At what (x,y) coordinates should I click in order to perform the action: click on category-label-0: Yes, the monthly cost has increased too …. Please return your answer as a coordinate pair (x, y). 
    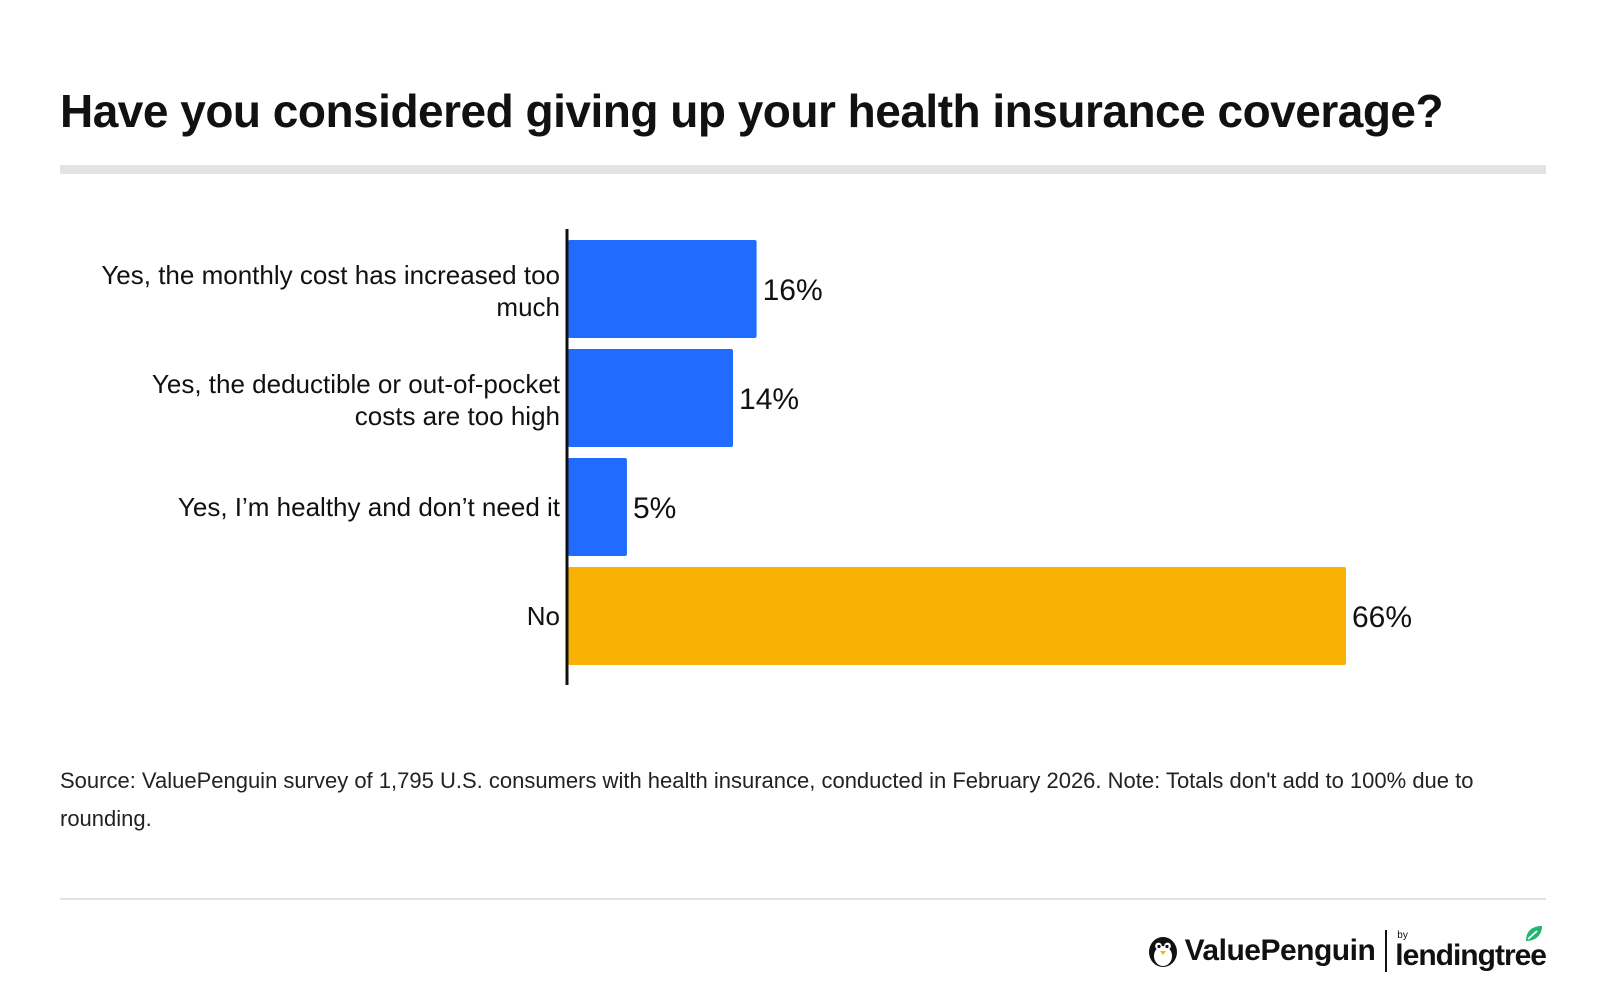
    Looking at the image, I should click on (330, 291).